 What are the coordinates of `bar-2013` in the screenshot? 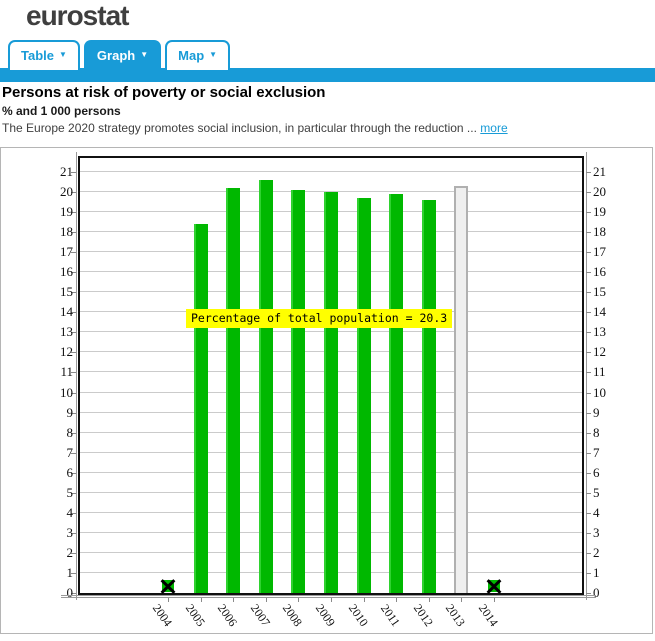 It's located at (461, 389).